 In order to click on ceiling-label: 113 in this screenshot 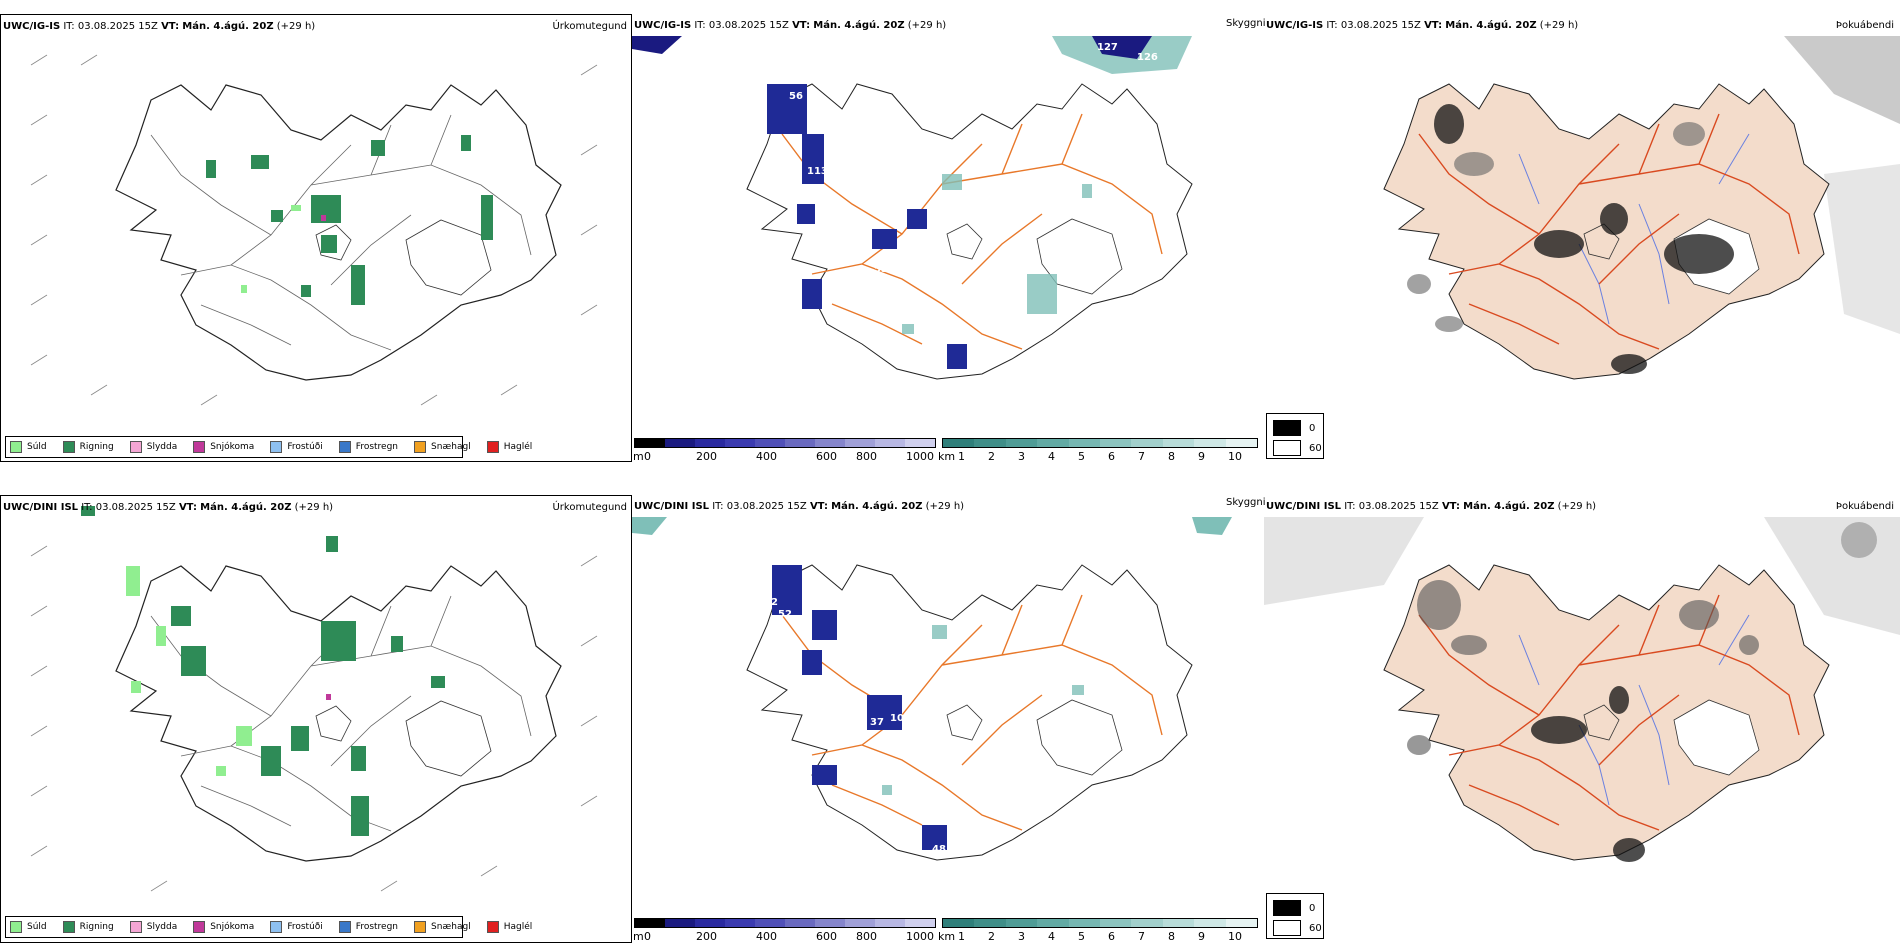, I will do `click(817, 171)`.